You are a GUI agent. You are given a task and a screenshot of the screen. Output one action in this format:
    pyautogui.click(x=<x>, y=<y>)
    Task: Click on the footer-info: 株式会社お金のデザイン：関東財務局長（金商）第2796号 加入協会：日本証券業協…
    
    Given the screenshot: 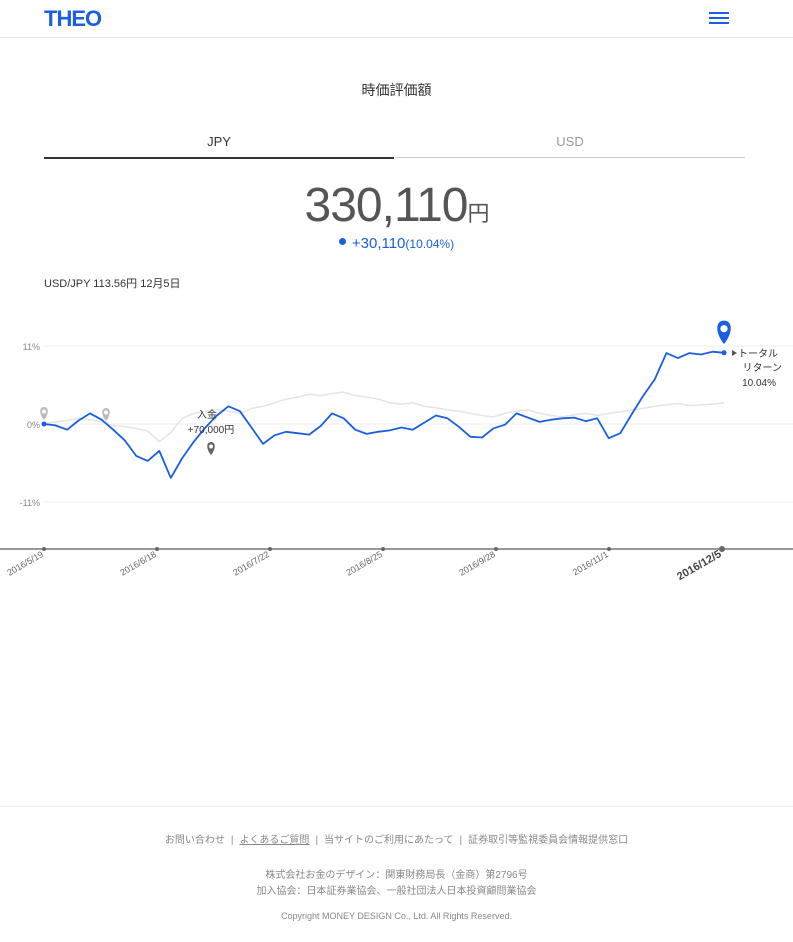 What is the action you would take?
    pyautogui.click(x=396, y=884)
    